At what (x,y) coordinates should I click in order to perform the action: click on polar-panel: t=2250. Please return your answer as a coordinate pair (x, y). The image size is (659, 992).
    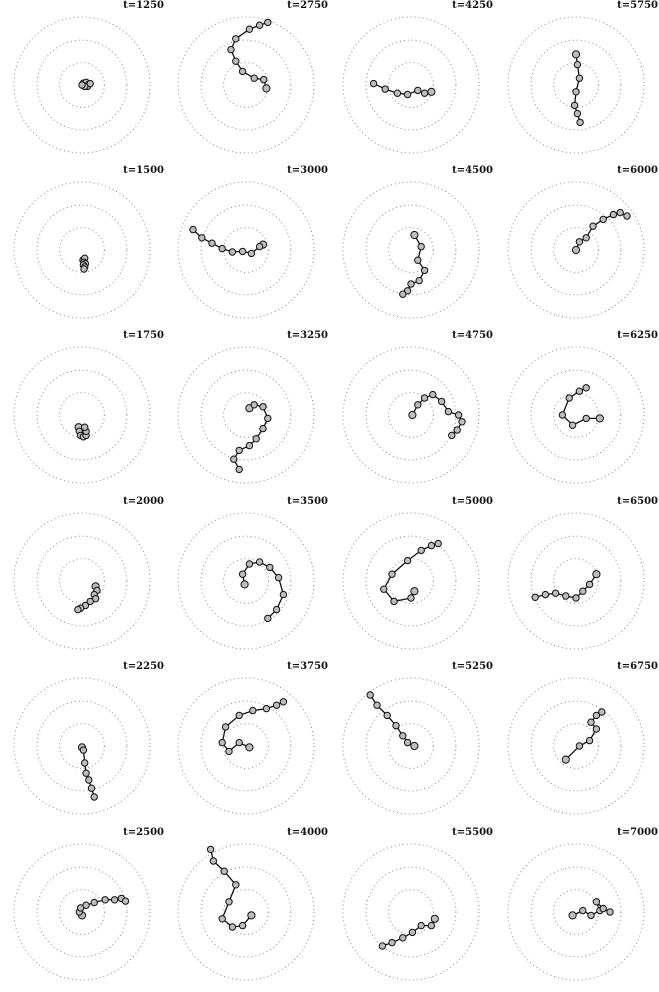
    Looking at the image, I should click on (82, 743).